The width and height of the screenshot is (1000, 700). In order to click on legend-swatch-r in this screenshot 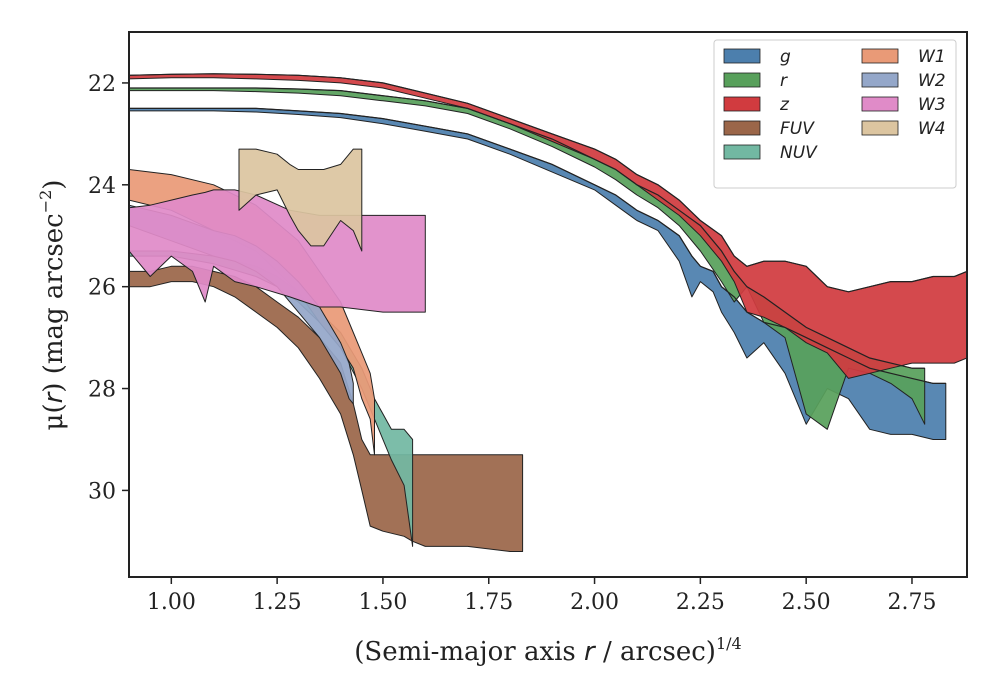, I will do `click(742, 80)`.